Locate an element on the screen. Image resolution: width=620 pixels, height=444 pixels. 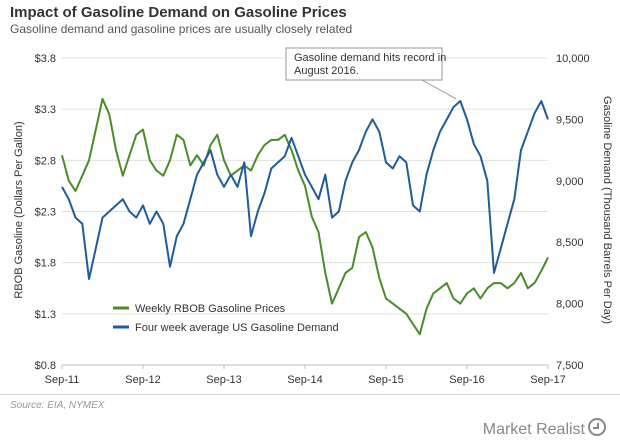
left-axis-ticks: $3.8 $3.3 $2.8 $2.3 $1.8 $1.3 $0.8 is located at coordinates (45, 212).